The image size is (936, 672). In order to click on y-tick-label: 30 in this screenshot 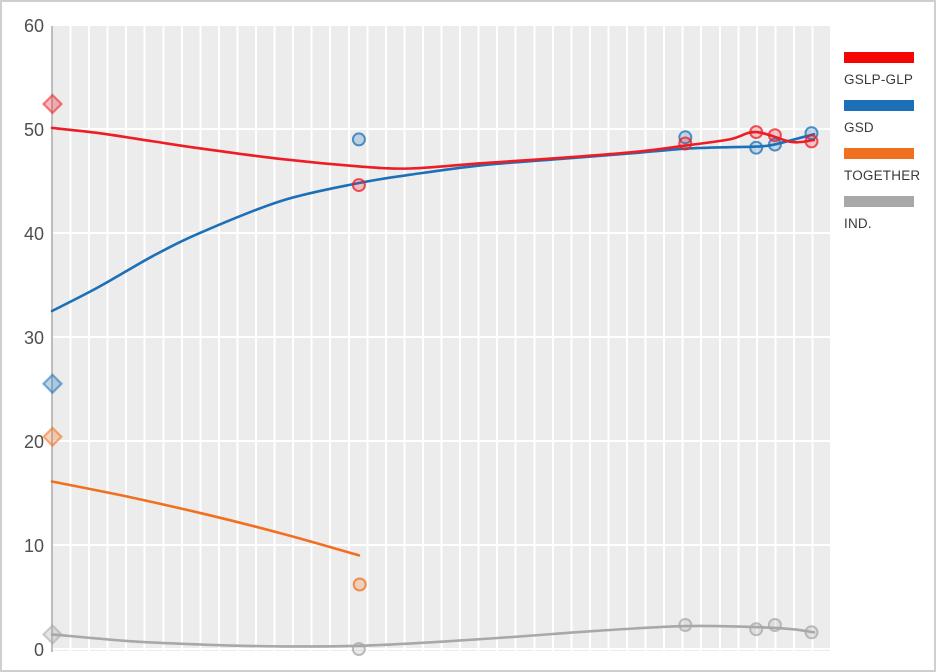, I will do `click(33, 338)`.